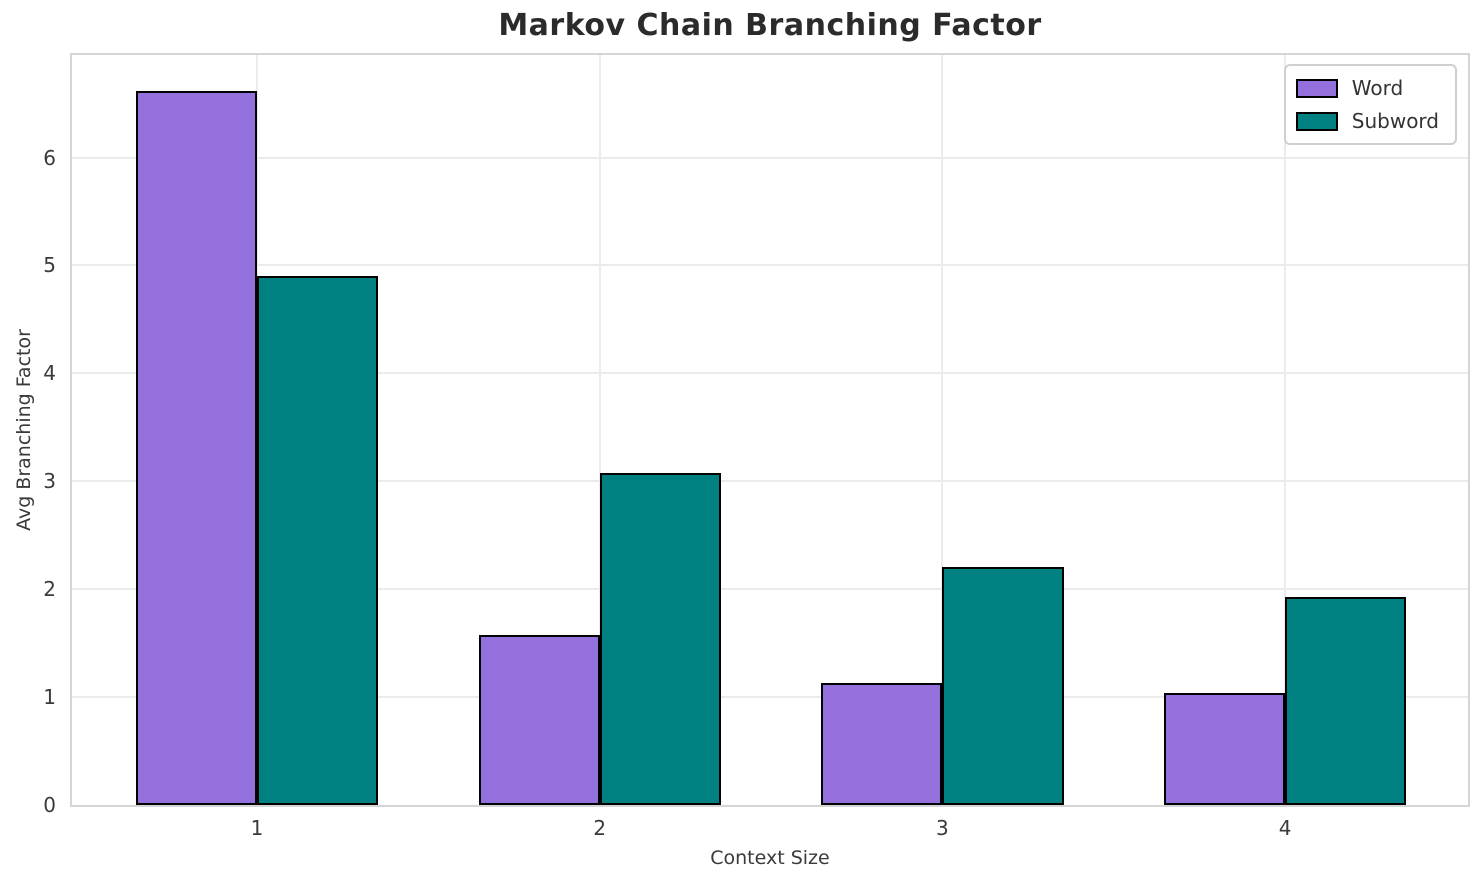  I want to click on bar-word-x3, so click(882, 744).